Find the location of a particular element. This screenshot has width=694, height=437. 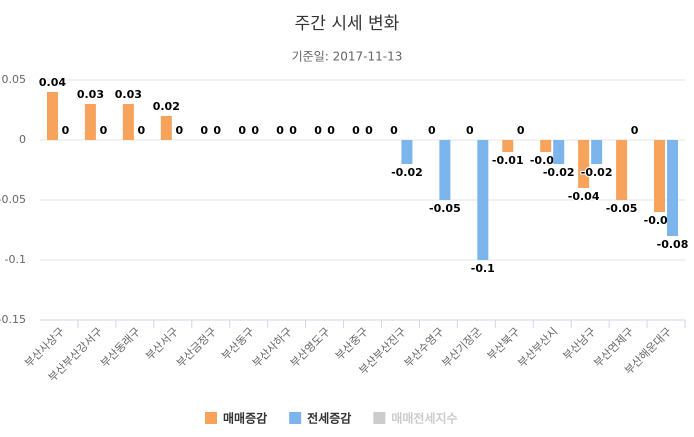

x-tick-label: 부산북구 is located at coordinates (504, 344).